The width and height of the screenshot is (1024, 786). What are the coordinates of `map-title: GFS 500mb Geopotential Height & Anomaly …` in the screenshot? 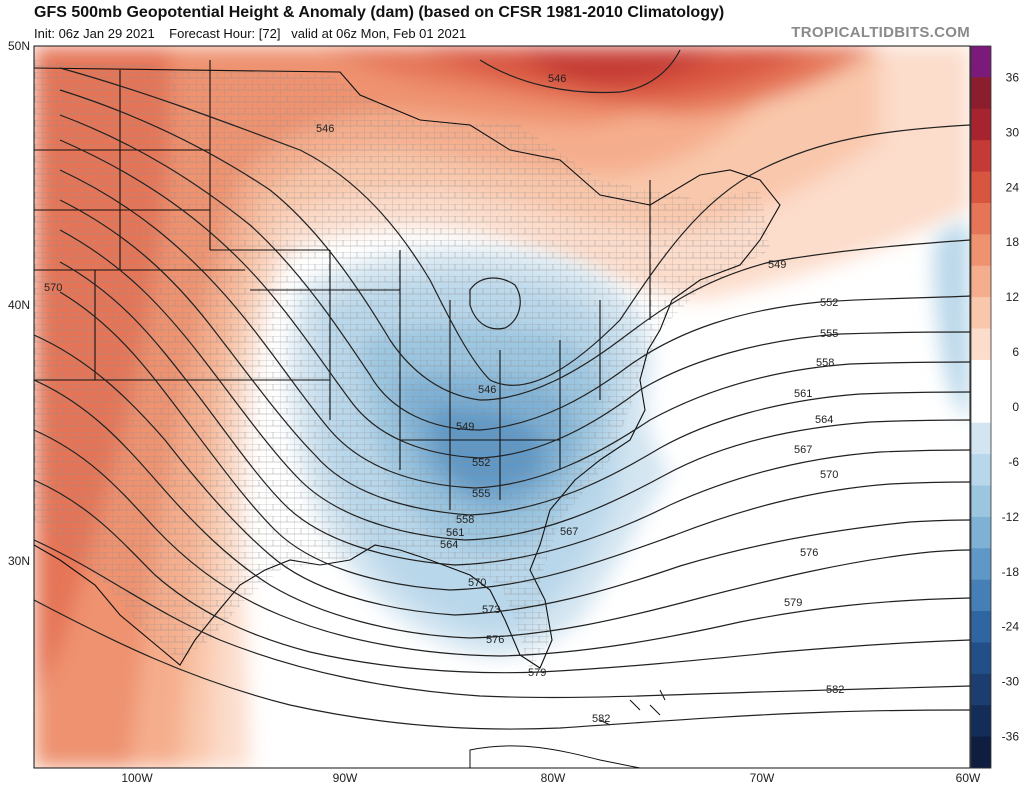 It's located at (379, 12).